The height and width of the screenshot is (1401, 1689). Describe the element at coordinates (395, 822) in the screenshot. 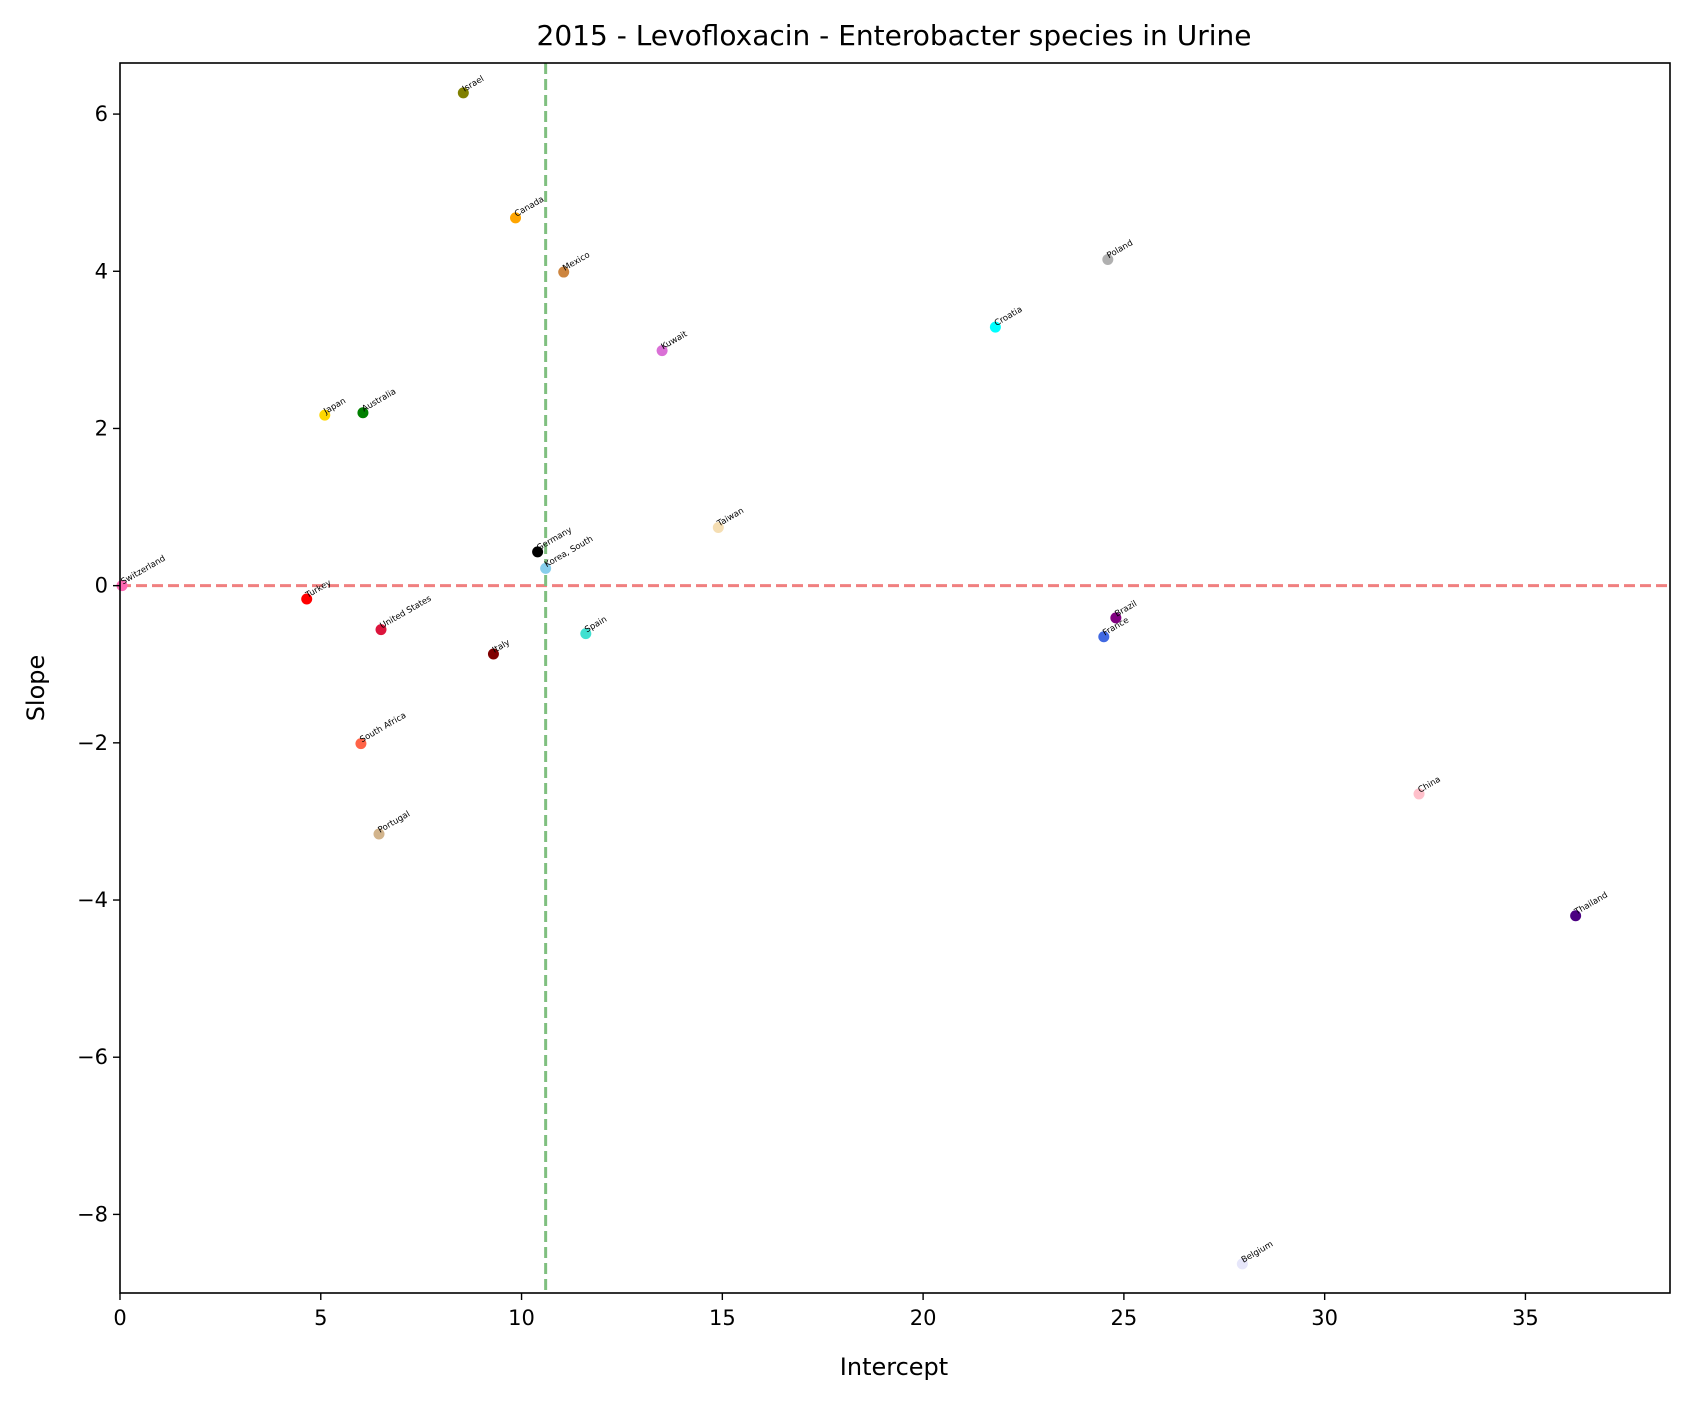

I see `point-label-portugal: Portugal` at that location.